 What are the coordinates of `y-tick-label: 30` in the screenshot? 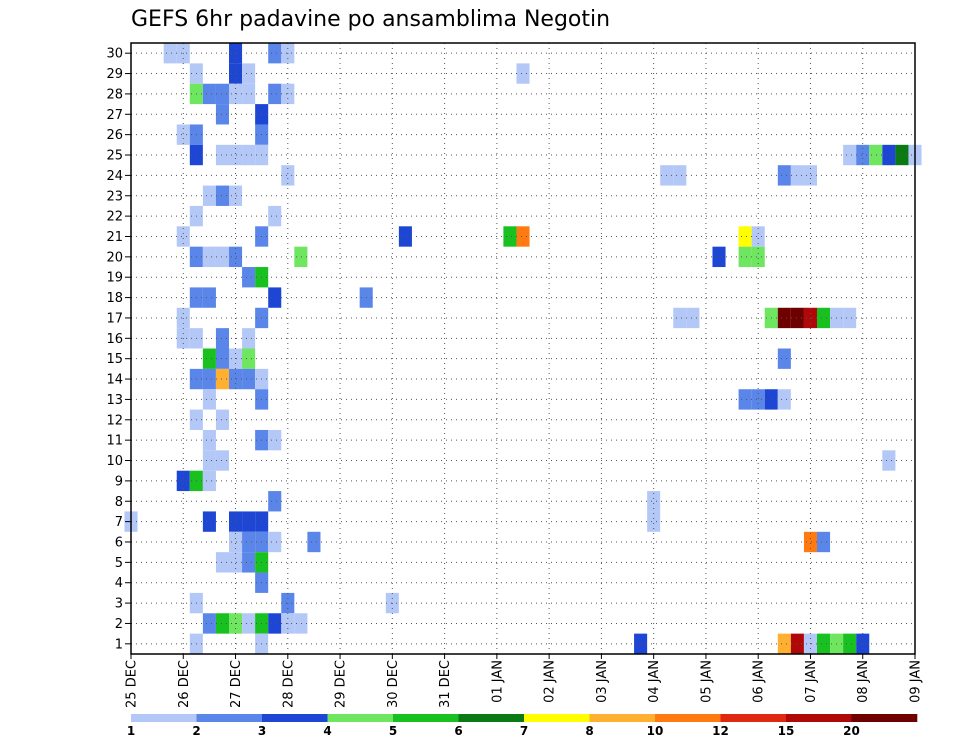 It's located at (114, 54).